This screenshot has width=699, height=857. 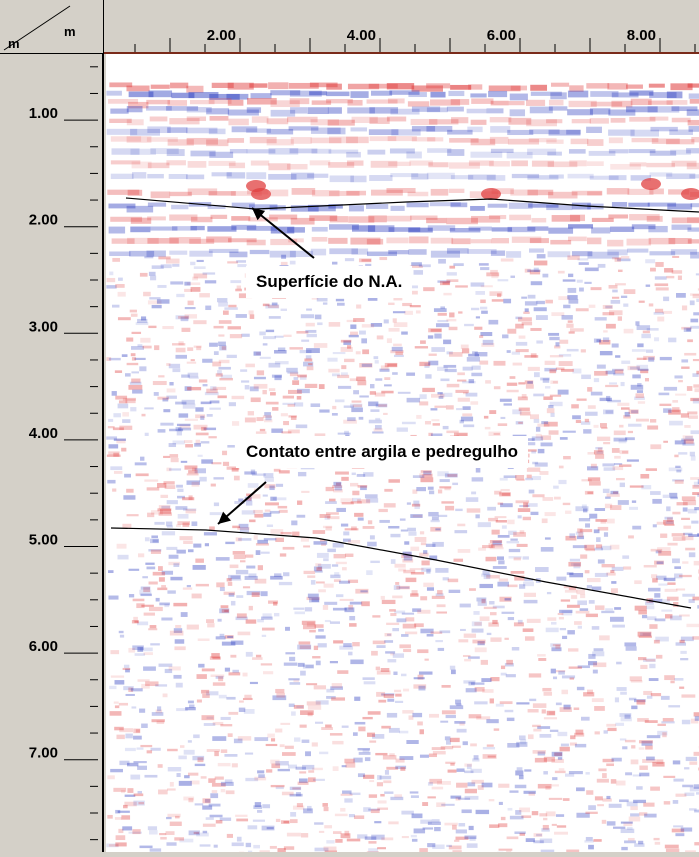 I want to click on x-tick-label: 8.00, so click(x=641, y=35).